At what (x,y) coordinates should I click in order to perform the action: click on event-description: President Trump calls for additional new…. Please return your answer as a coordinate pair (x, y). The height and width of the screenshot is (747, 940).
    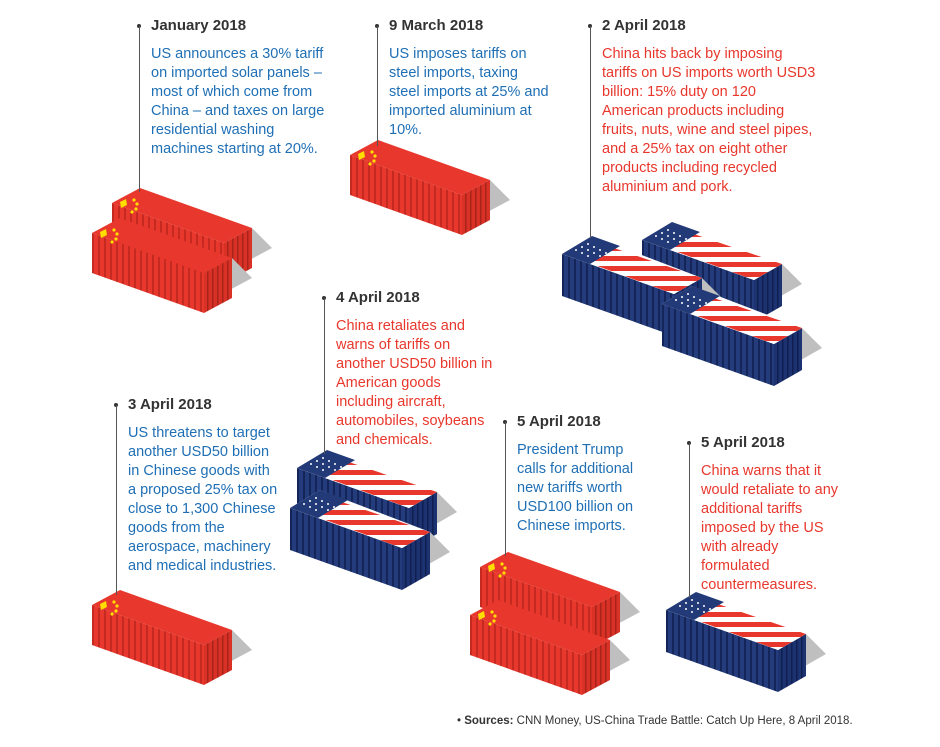
    Looking at the image, I should click on (575, 488).